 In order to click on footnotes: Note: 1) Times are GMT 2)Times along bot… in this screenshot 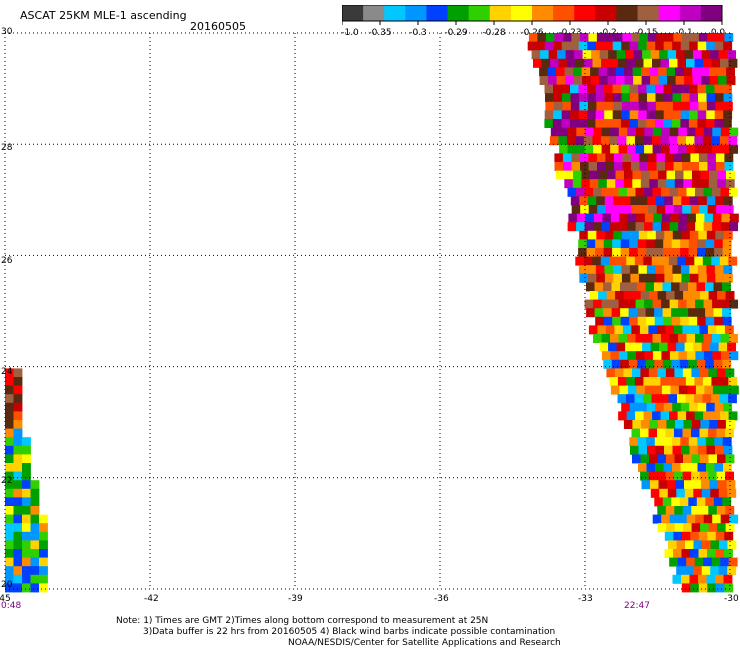, I will do `click(338, 632)`.